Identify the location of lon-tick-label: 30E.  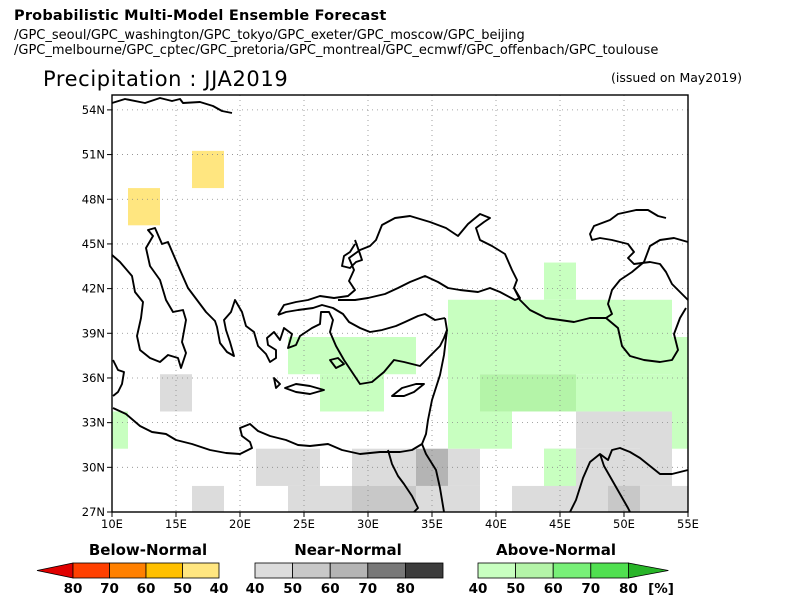
(368, 524).